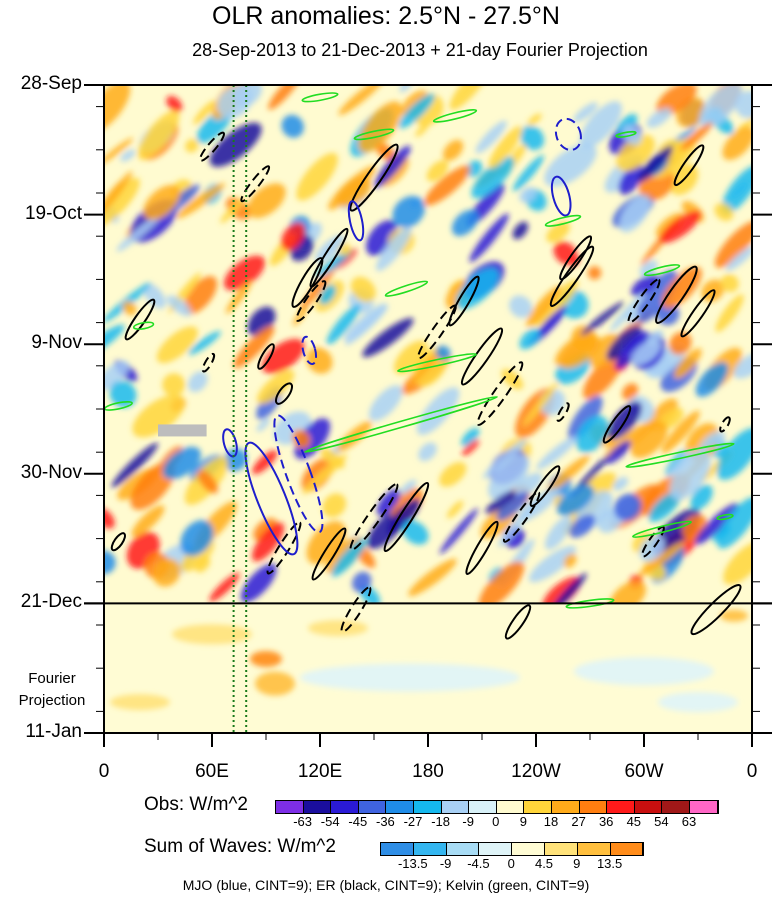 Image resolution: width=772 pixels, height=899 pixels. What do you see at coordinates (240, 409) in the screenshot?
I see `reference-lines` at bounding box center [240, 409].